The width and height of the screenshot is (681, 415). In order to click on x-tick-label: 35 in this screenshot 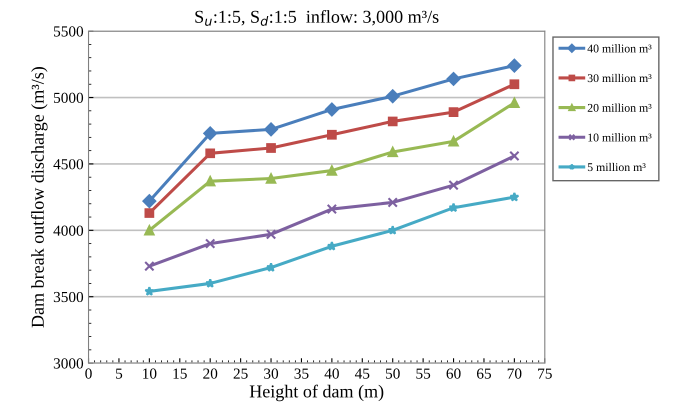, I will do `click(301, 373)`.